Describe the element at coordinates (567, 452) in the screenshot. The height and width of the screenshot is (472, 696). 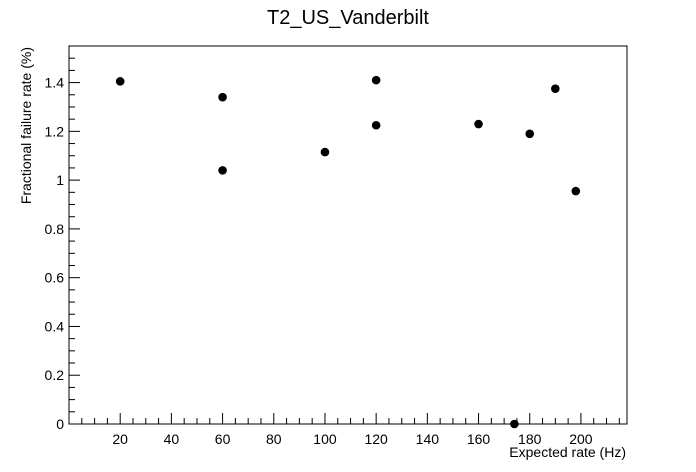
I see `x-axis-label: Expected rate (Hz)` at that location.